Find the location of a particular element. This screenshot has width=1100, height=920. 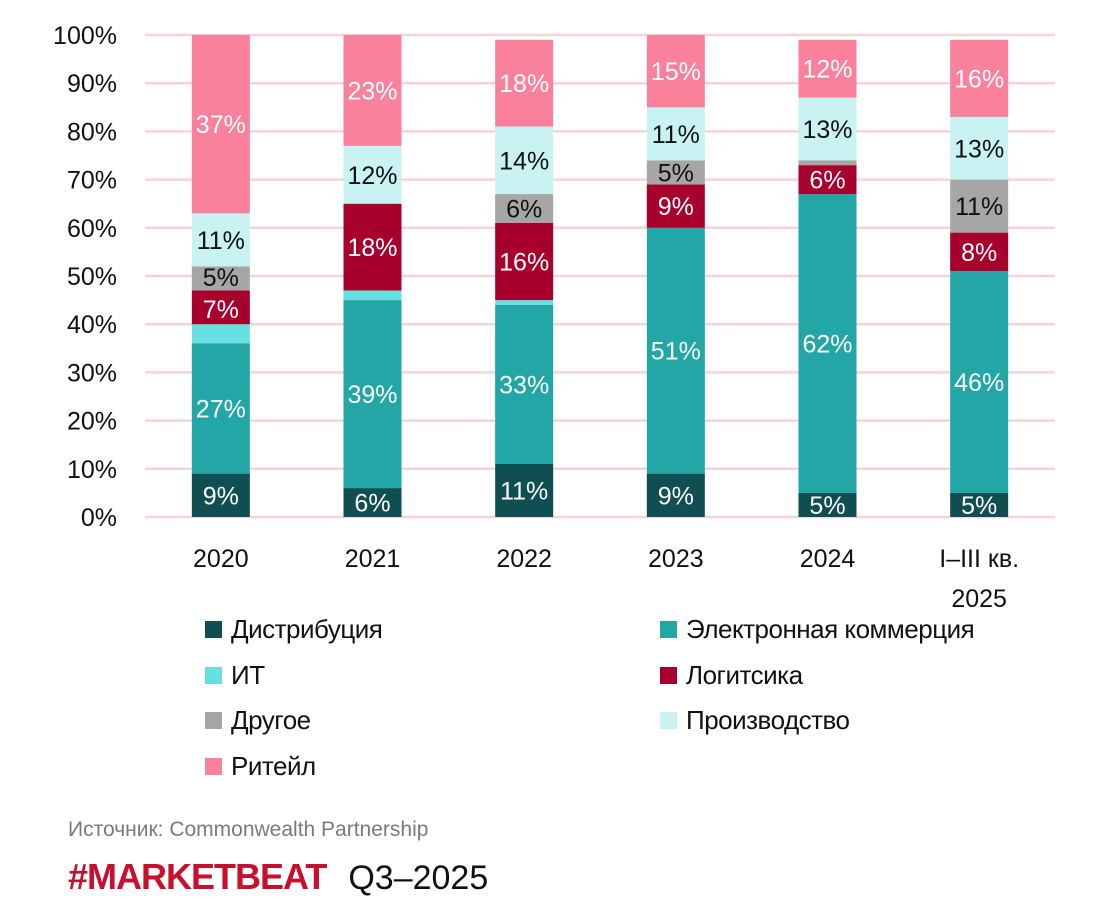

data-label: 33% is located at coordinates (524, 385).